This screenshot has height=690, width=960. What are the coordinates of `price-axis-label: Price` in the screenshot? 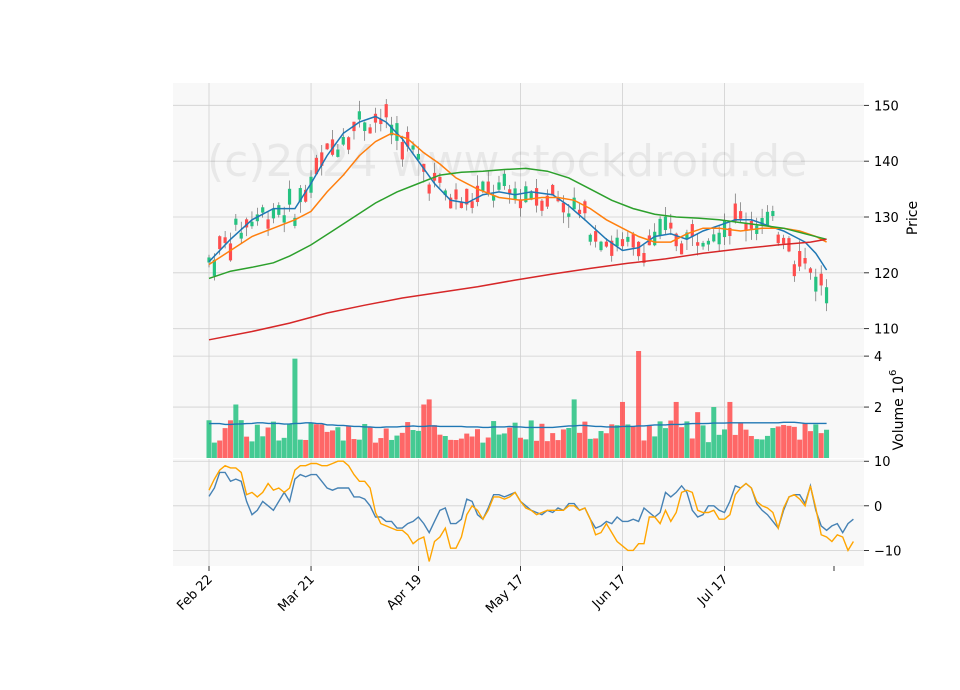 It's located at (913, 218).